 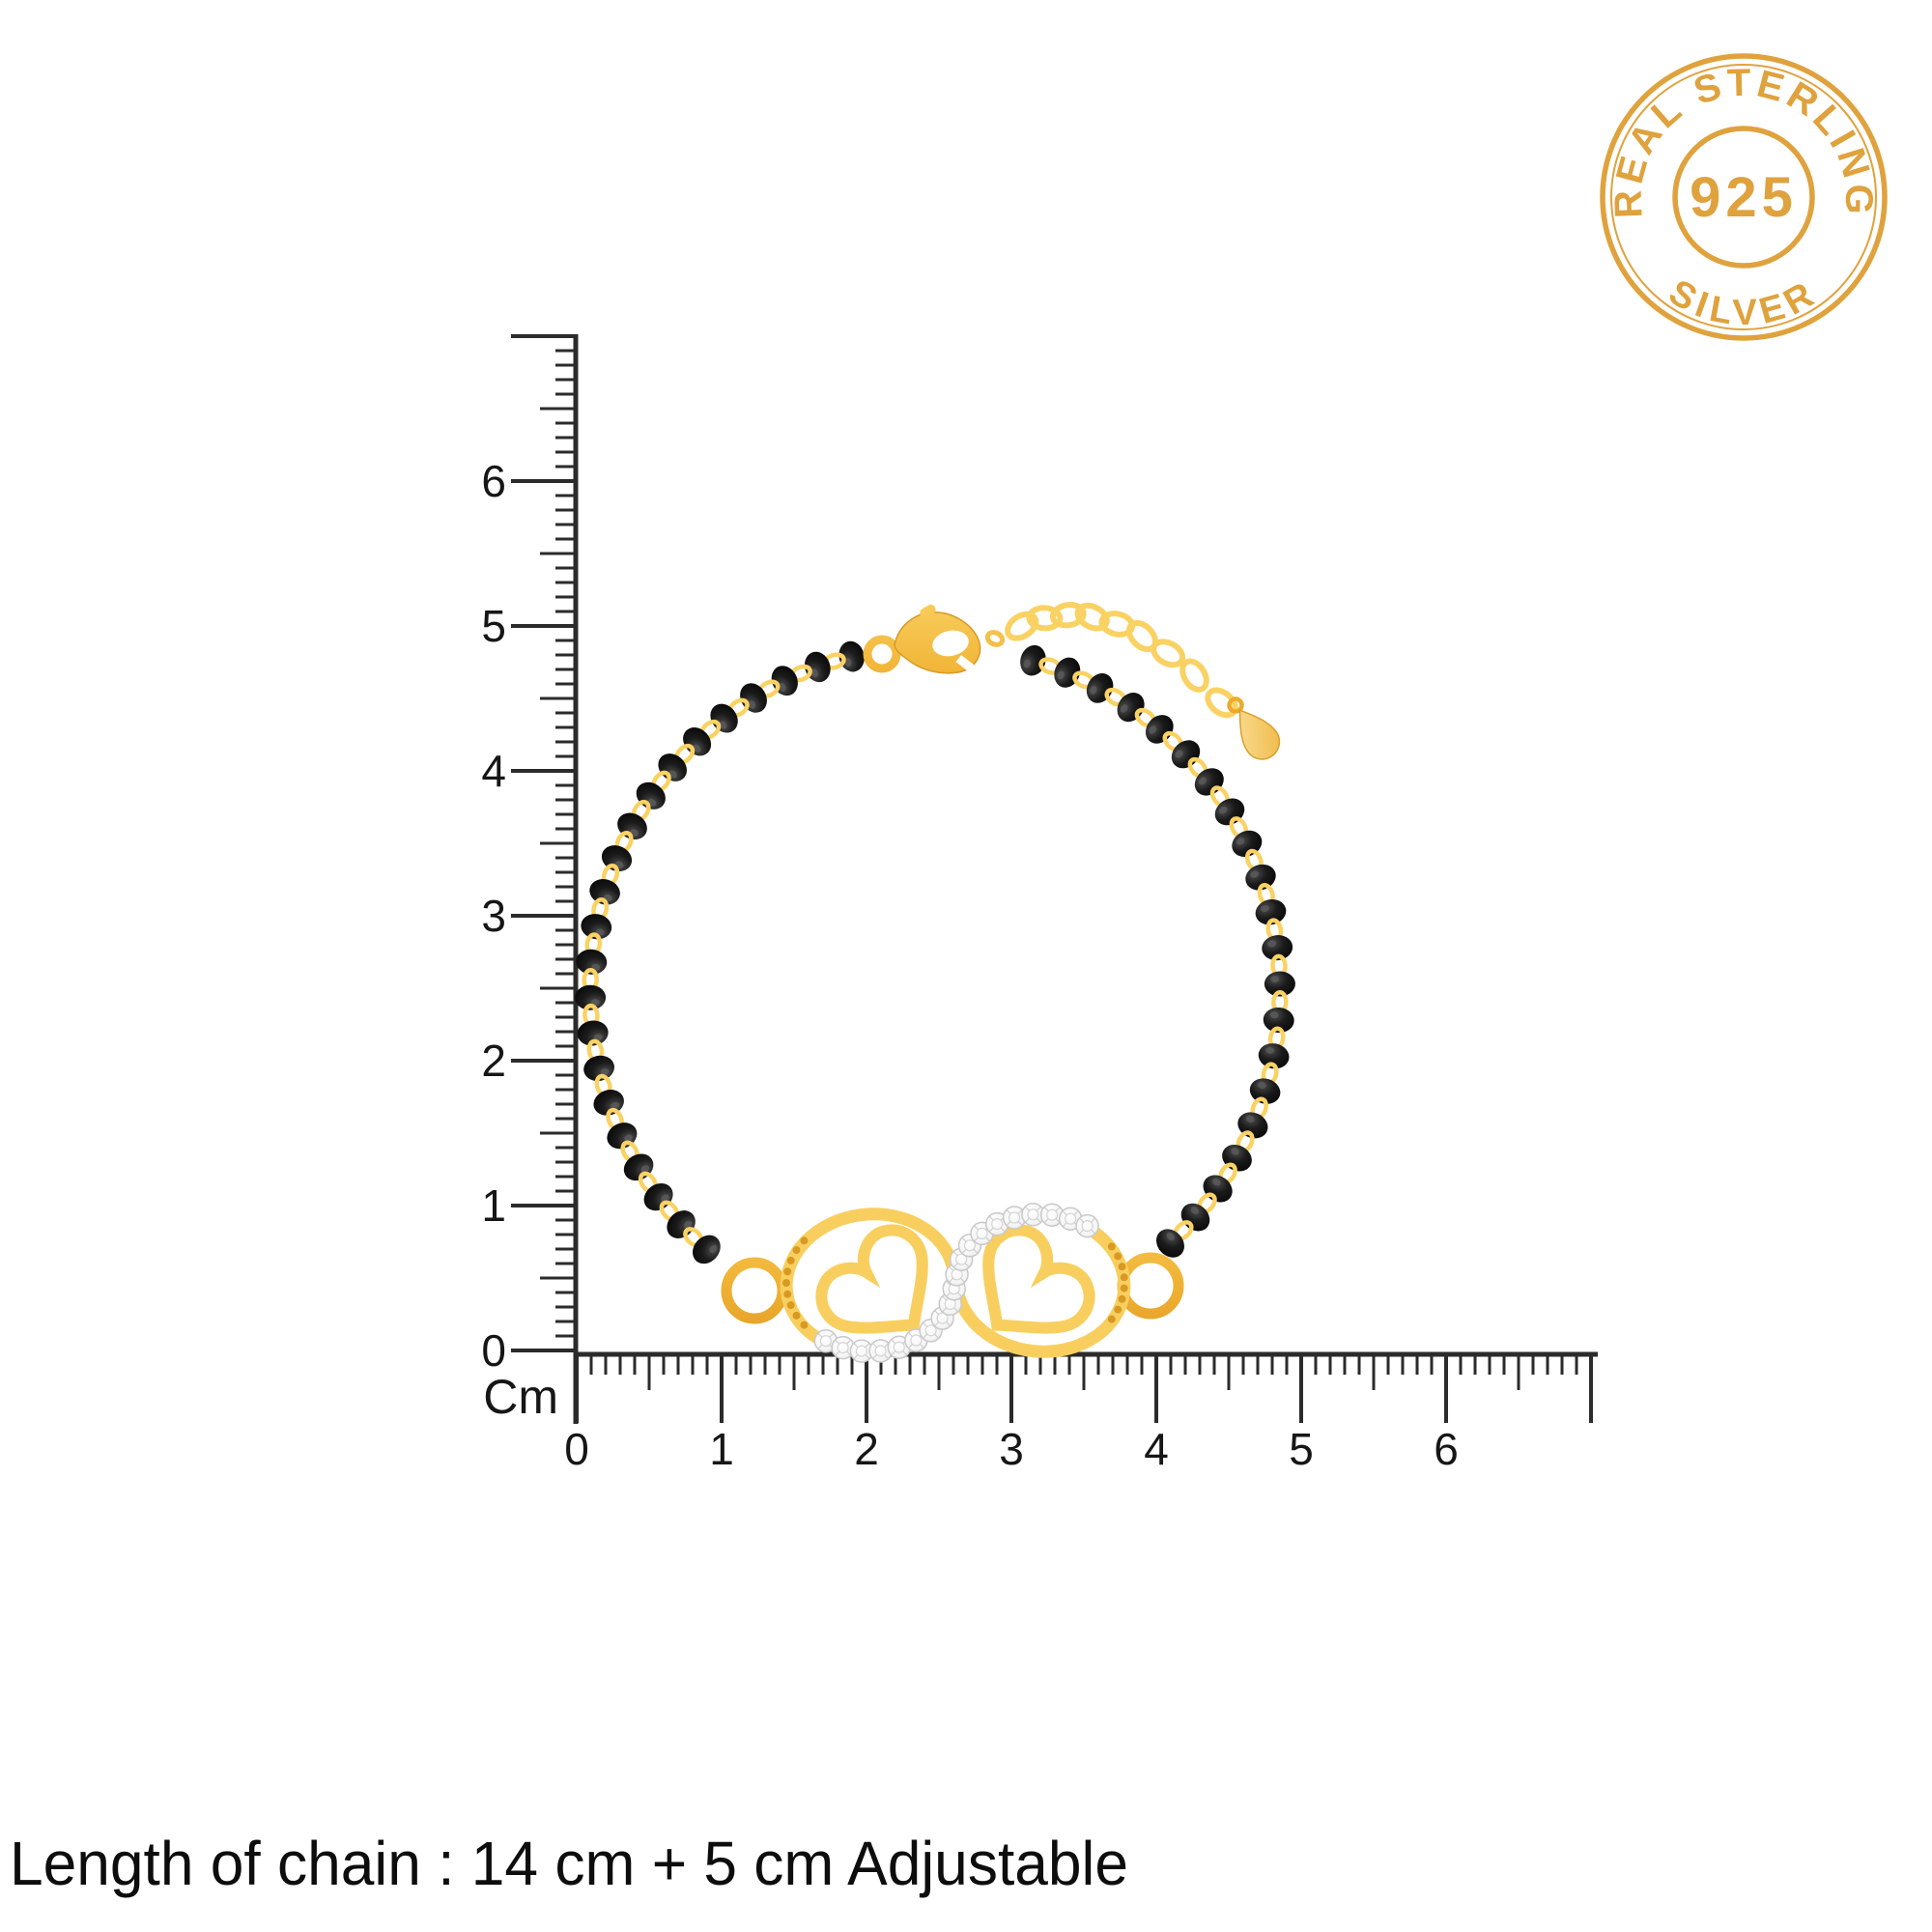 What do you see at coordinates (721, 1449) in the screenshot?
I see `hruler-number: 1` at bounding box center [721, 1449].